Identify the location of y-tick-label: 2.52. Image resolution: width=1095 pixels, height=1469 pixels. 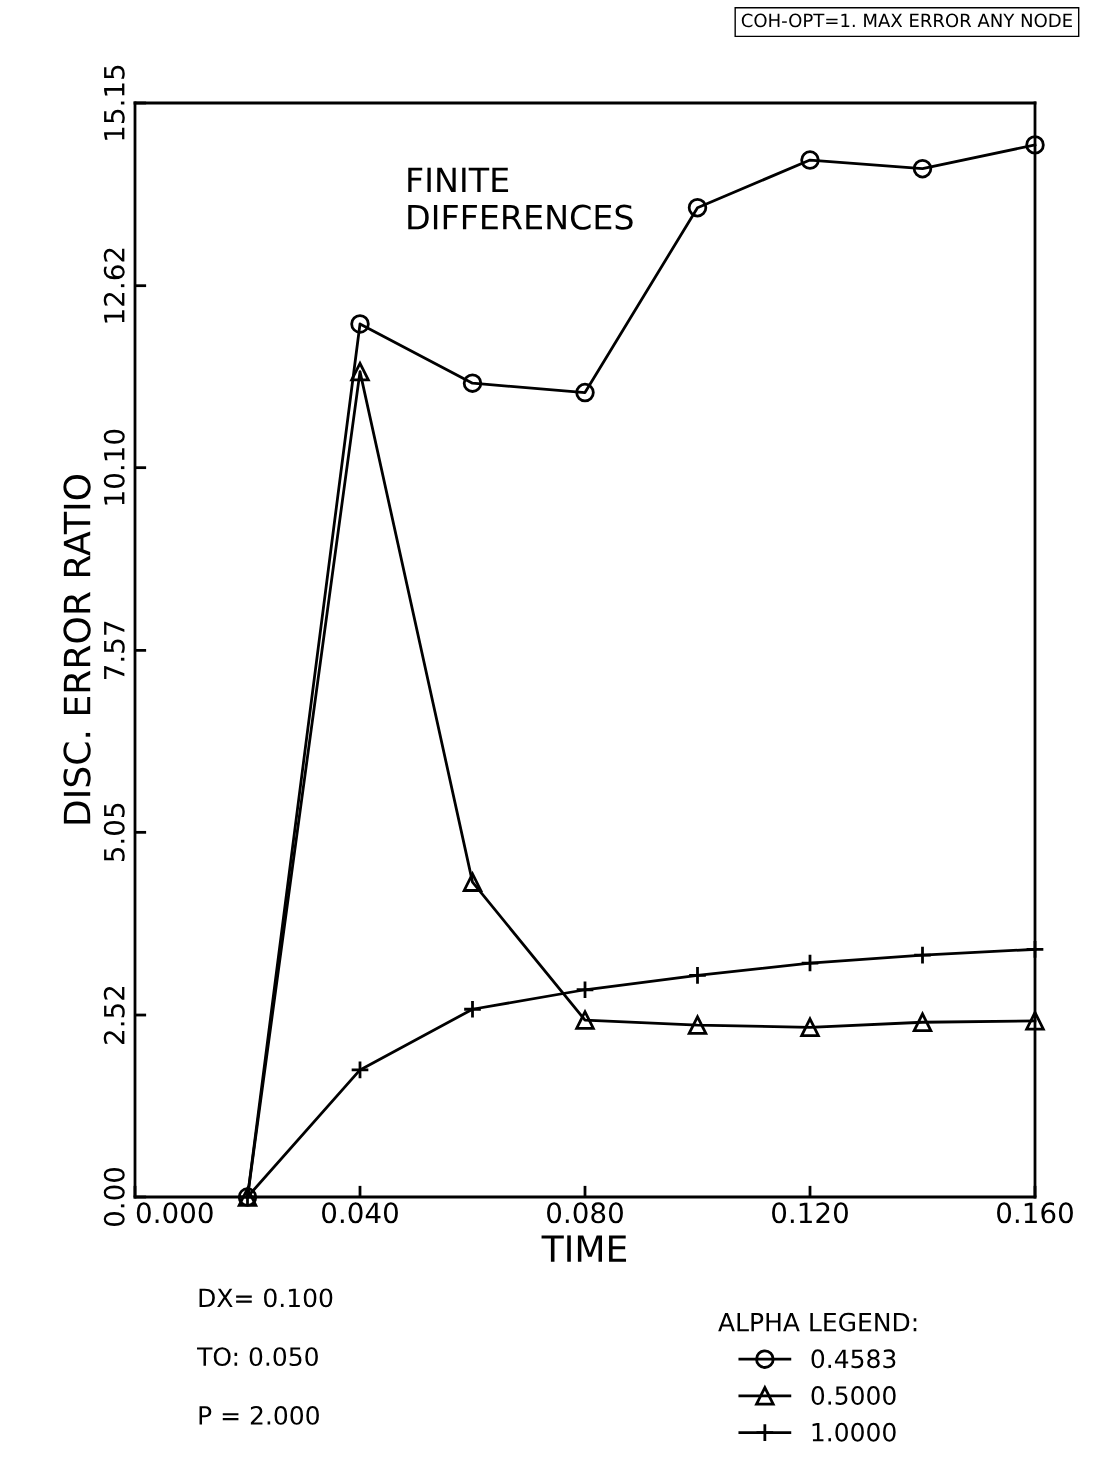
(114, 1015).